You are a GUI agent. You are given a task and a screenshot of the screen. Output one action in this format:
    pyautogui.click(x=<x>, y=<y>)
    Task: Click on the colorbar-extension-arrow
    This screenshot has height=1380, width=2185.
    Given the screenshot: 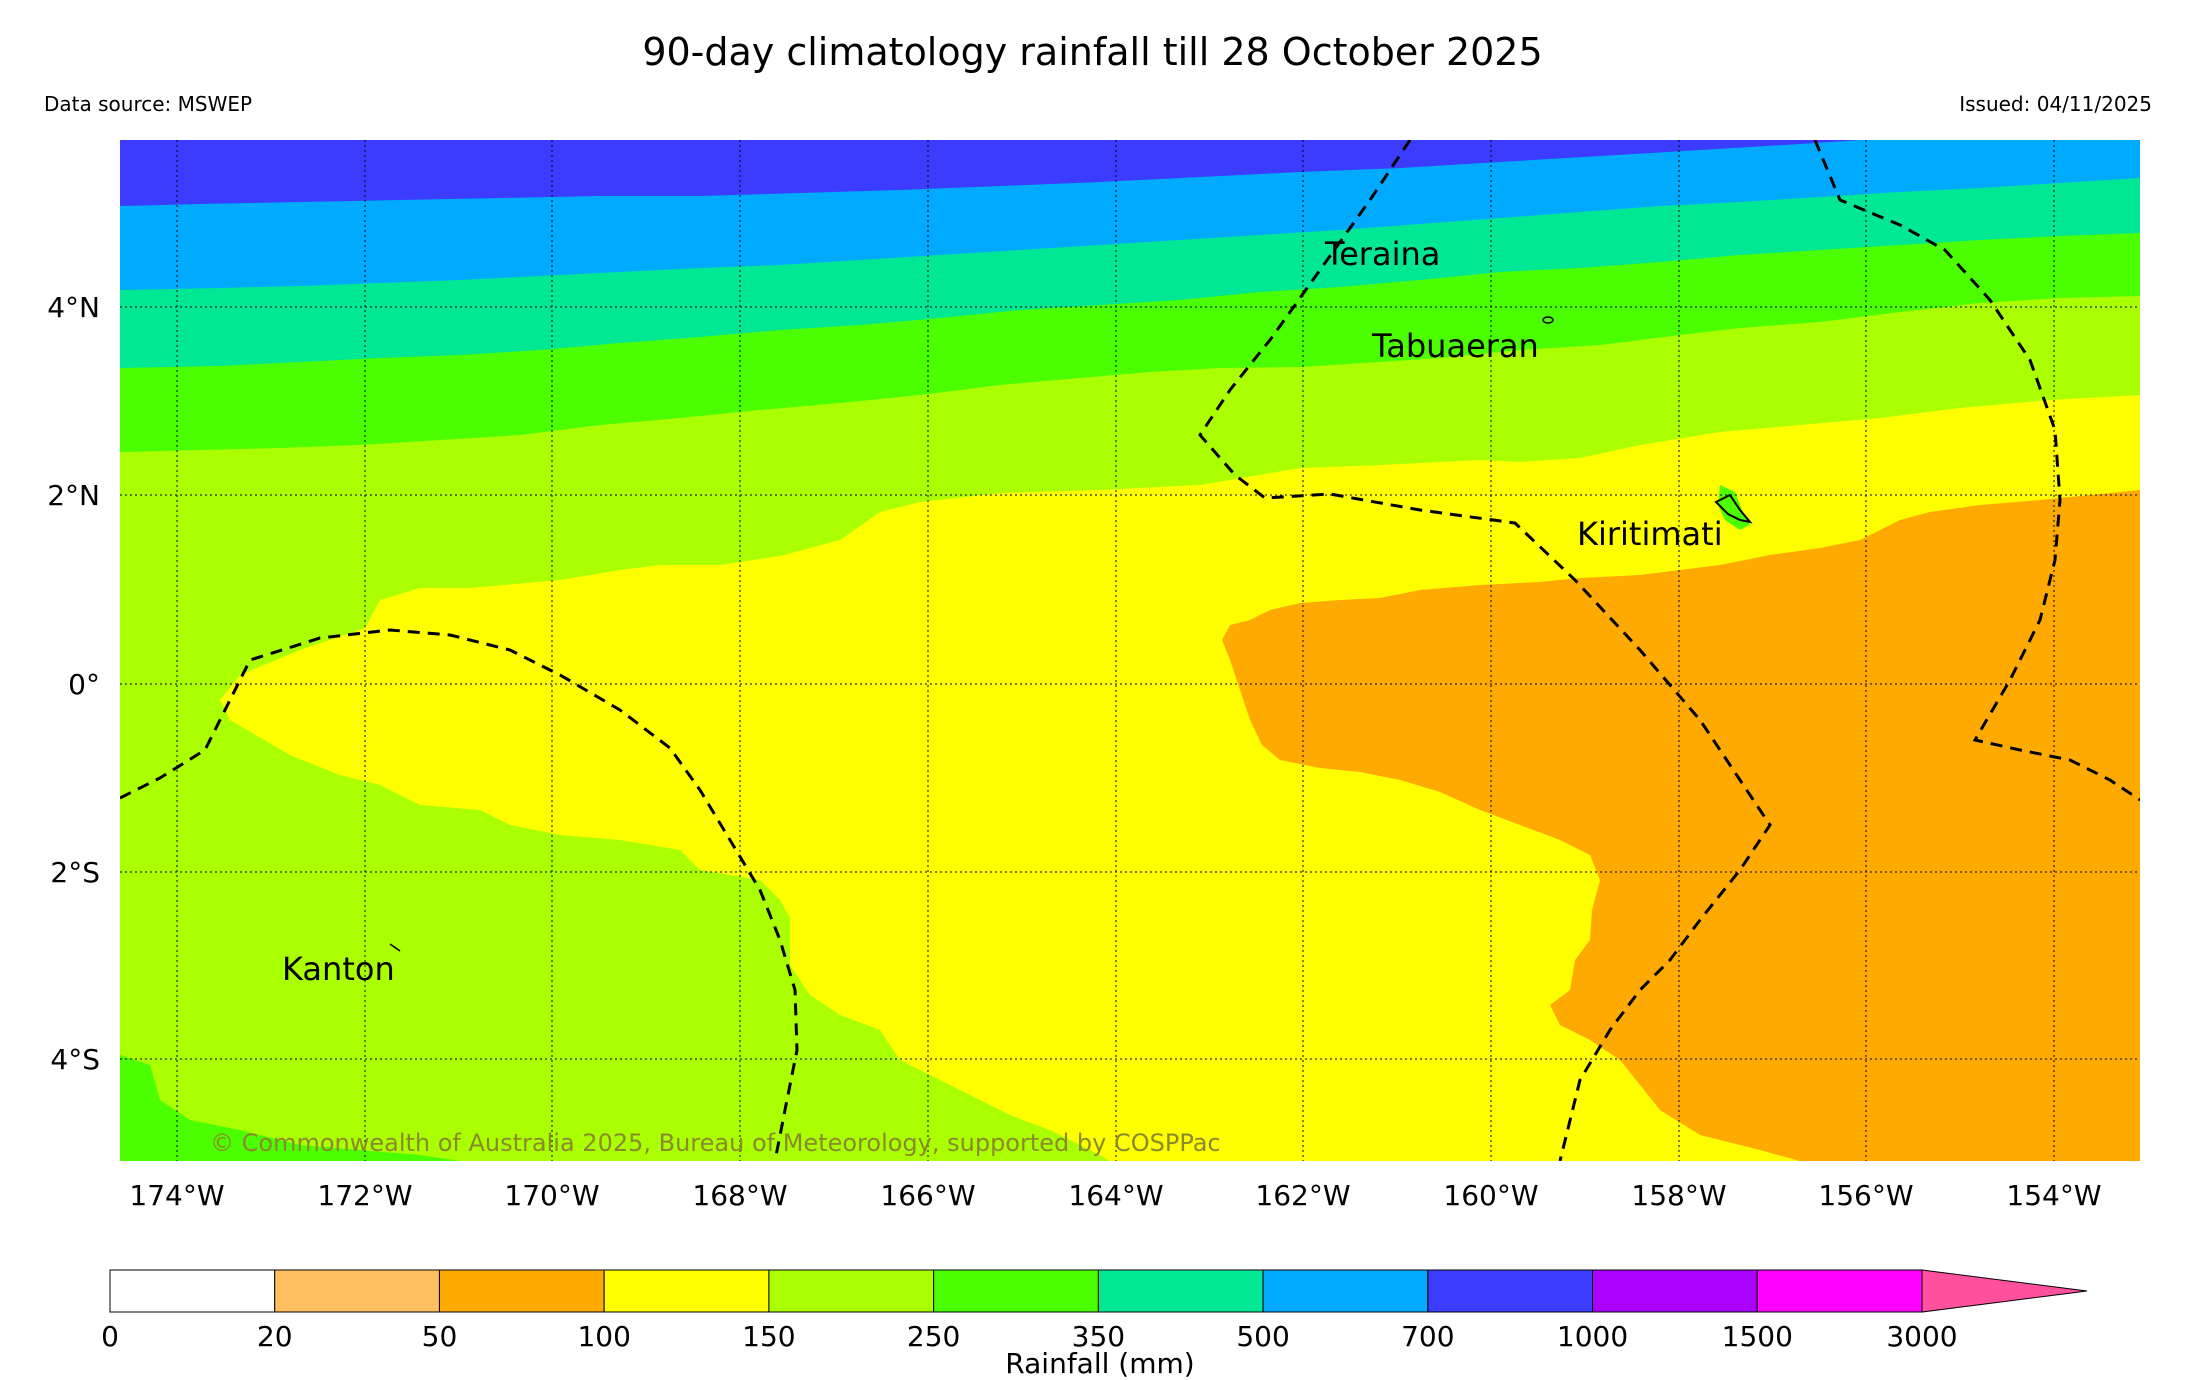 What is the action you would take?
    pyautogui.click(x=2004, y=1291)
    